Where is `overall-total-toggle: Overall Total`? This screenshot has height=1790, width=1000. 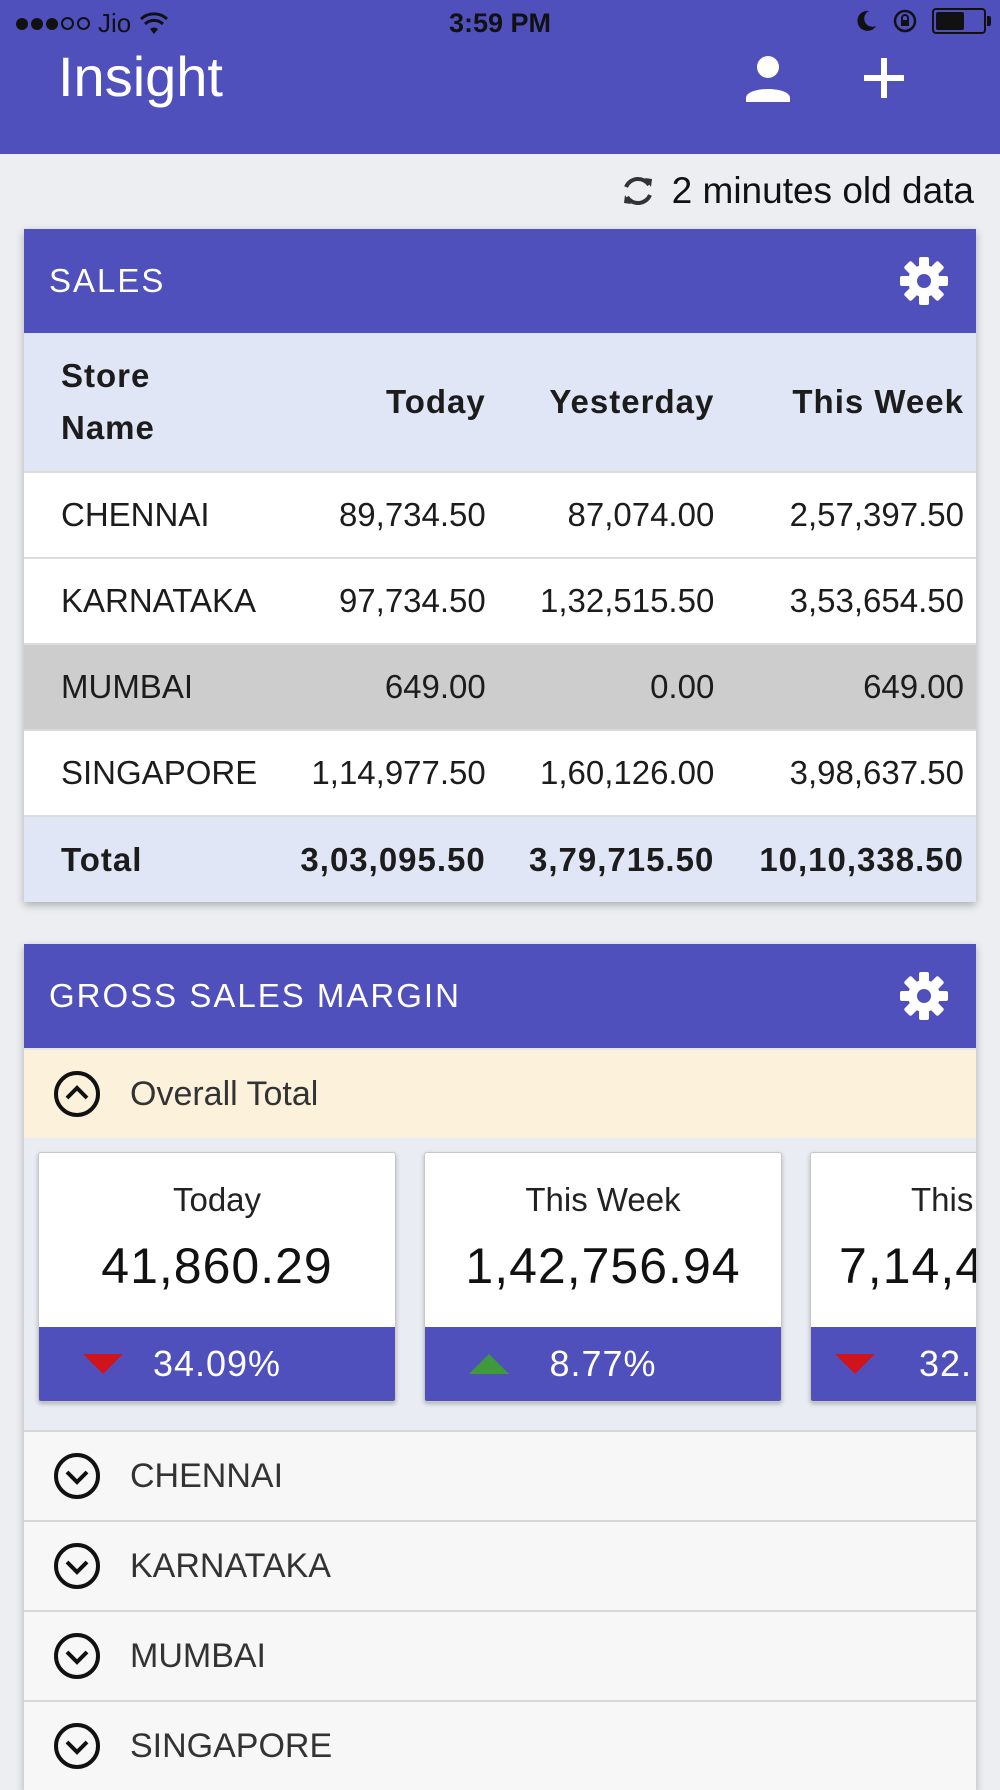
overall-total-toggle: Overall Total is located at coordinates (500, 1093).